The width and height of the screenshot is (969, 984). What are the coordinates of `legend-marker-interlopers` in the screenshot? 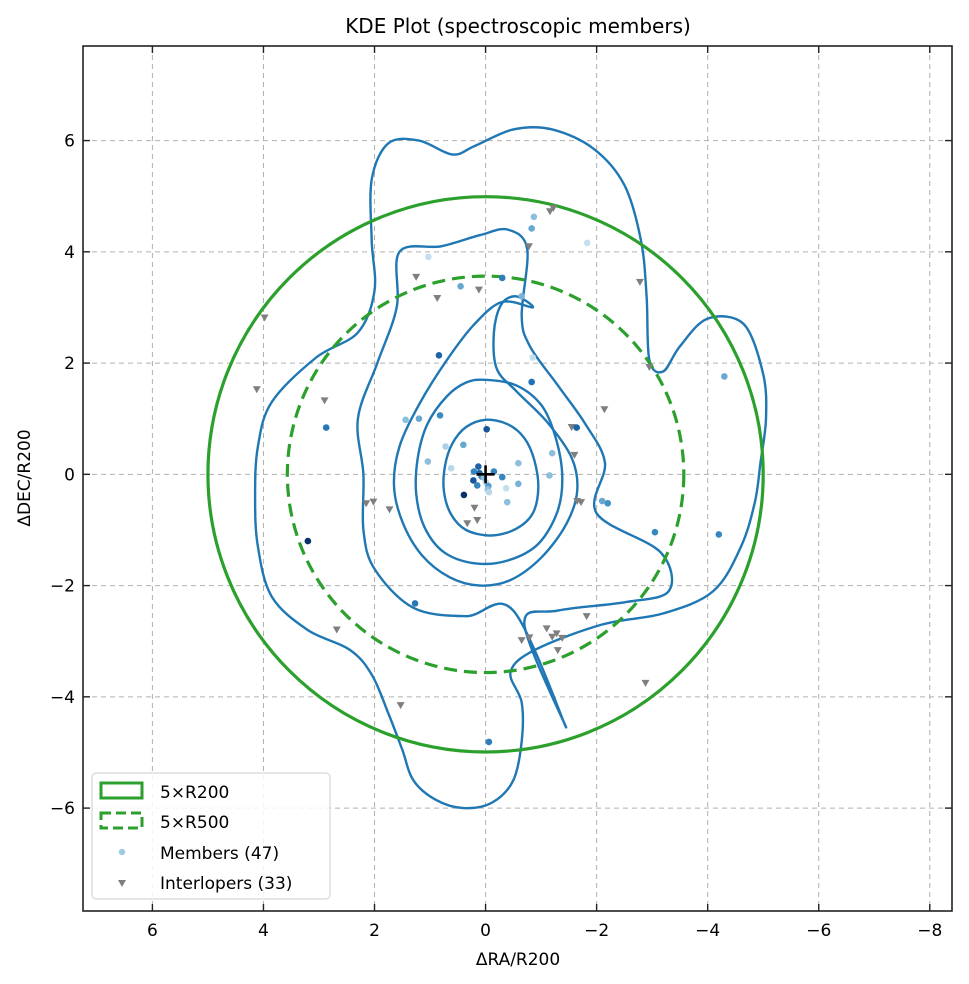 It's located at (122, 883).